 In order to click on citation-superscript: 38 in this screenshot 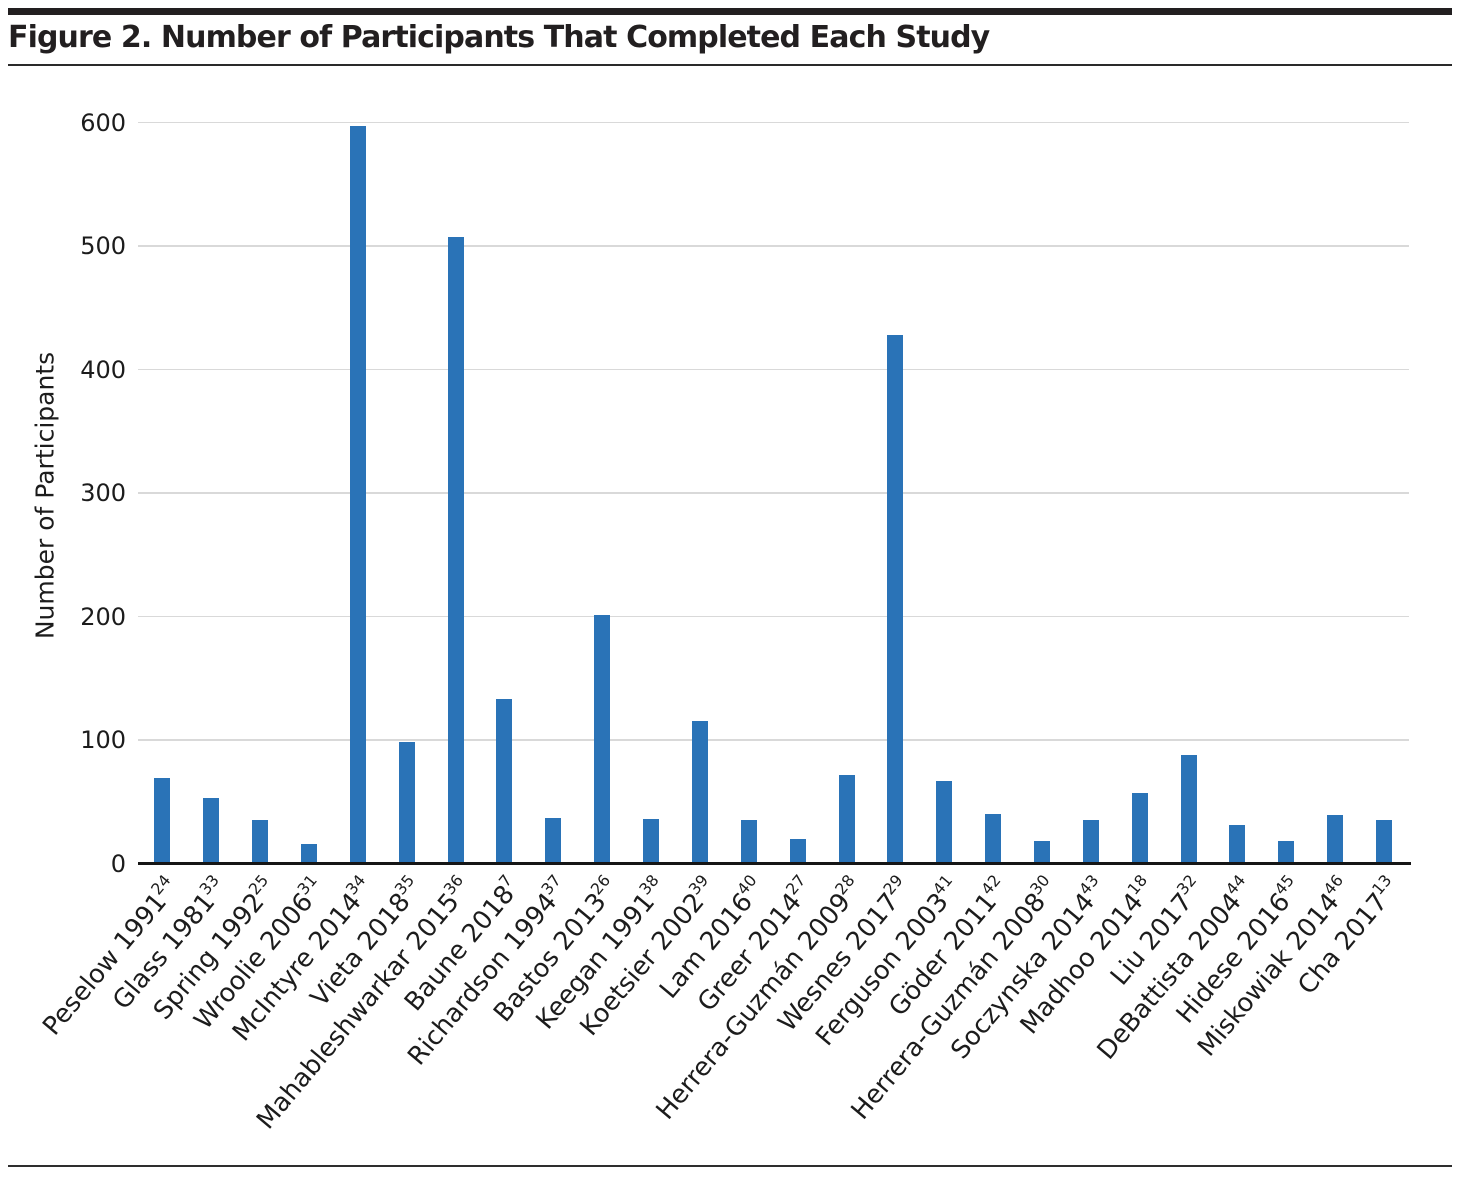, I will do `click(649, 884)`.